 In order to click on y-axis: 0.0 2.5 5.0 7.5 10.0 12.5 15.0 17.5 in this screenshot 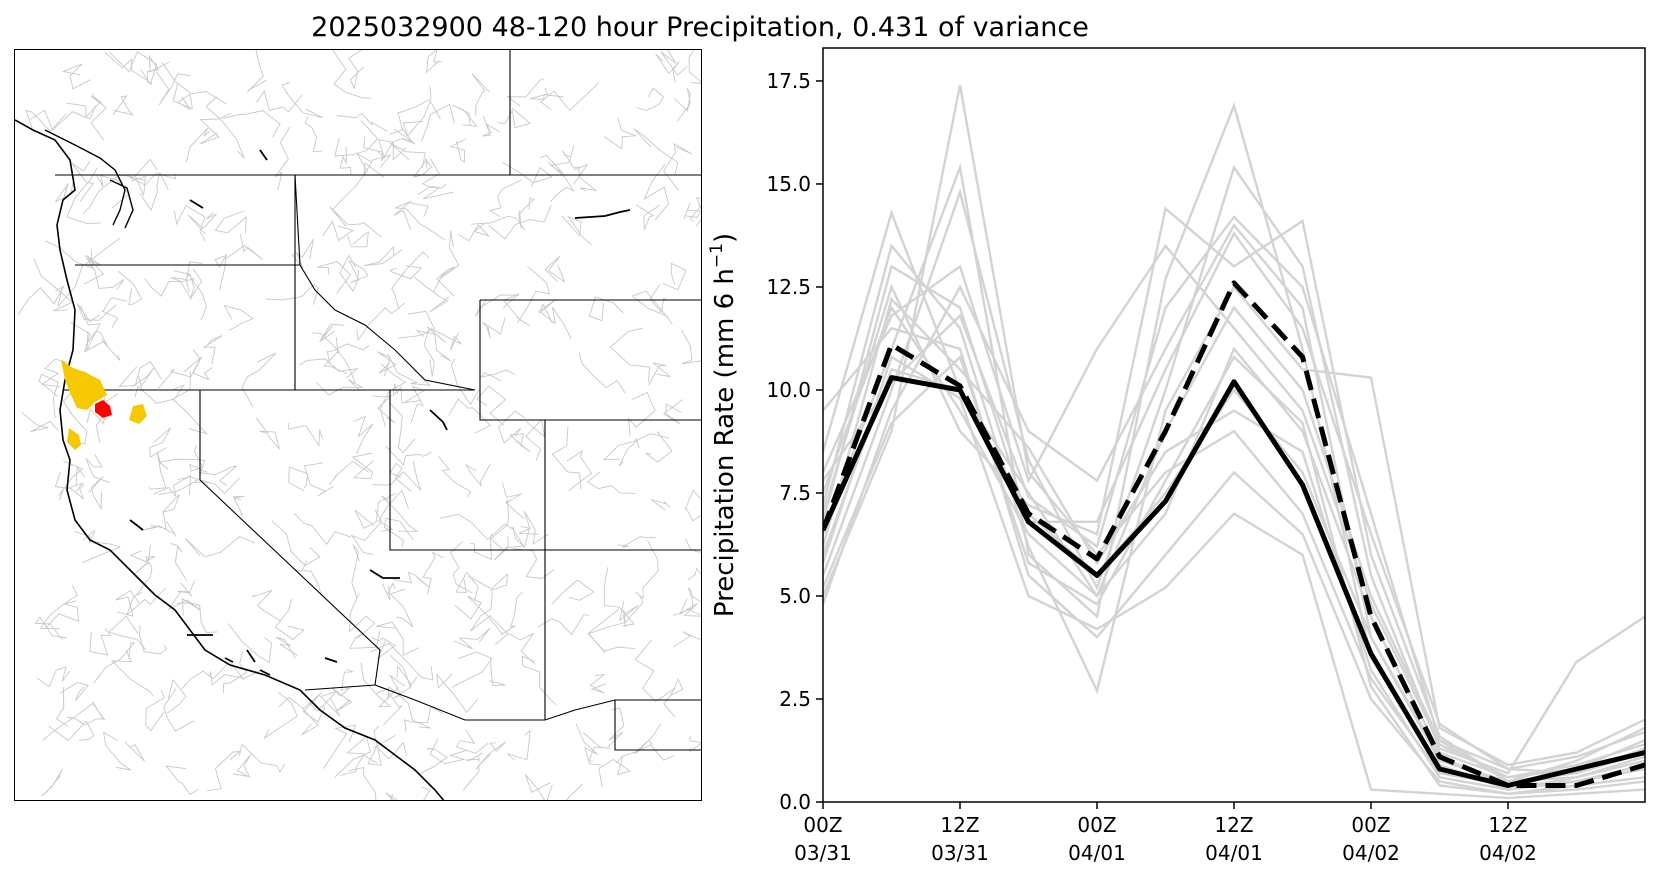, I will do `click(794, 441)`.